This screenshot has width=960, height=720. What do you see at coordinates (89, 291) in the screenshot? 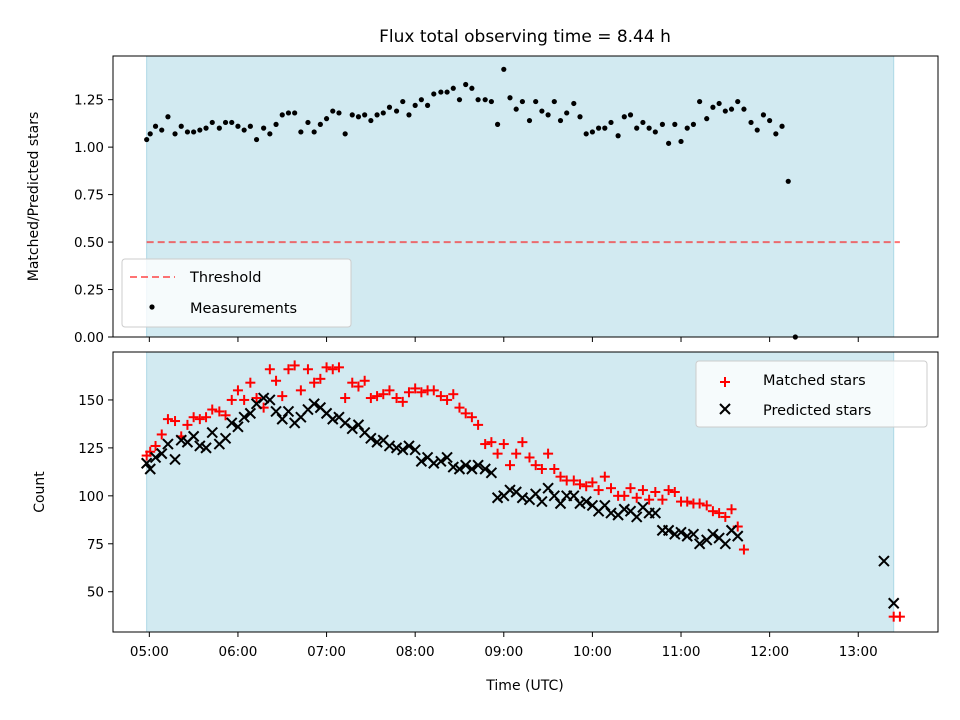
I see `y-tick-label: 0.25` at bounding box center [89, 291].